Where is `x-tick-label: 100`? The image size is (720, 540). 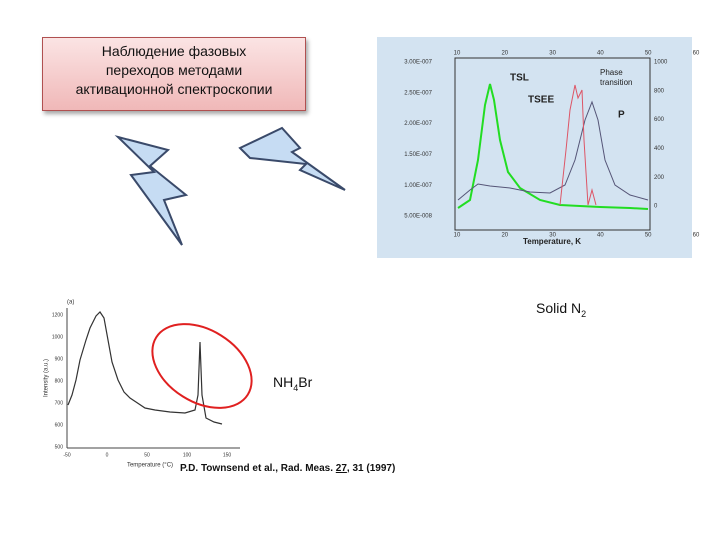
x-tick-label: 100 is located at coordinates (187, 455).